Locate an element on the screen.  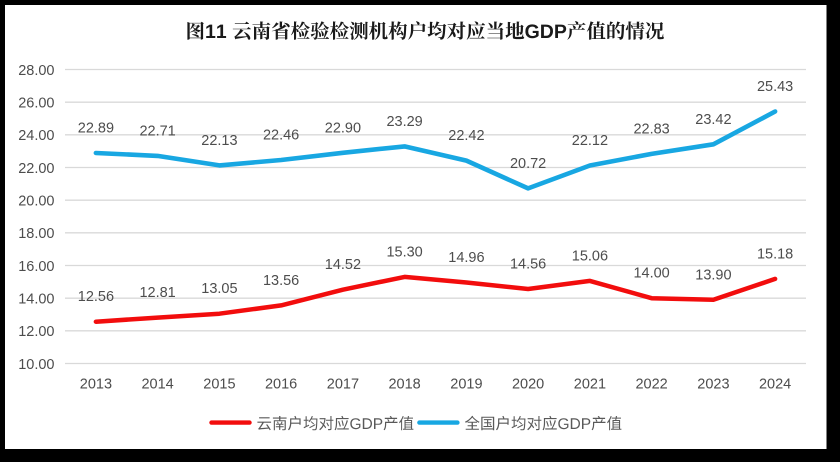
svg-text: 14.96 is located at coordinates (466, 258).